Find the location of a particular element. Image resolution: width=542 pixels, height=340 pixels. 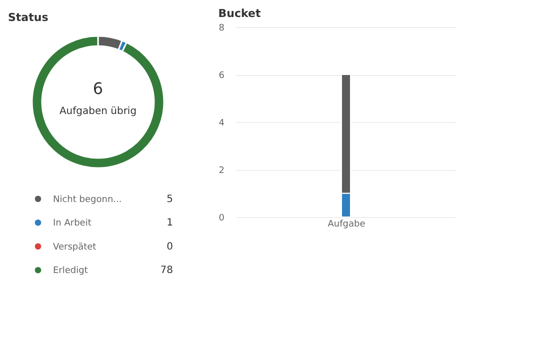

text: Aufgaben übrig is located at coordinates (98, 111).